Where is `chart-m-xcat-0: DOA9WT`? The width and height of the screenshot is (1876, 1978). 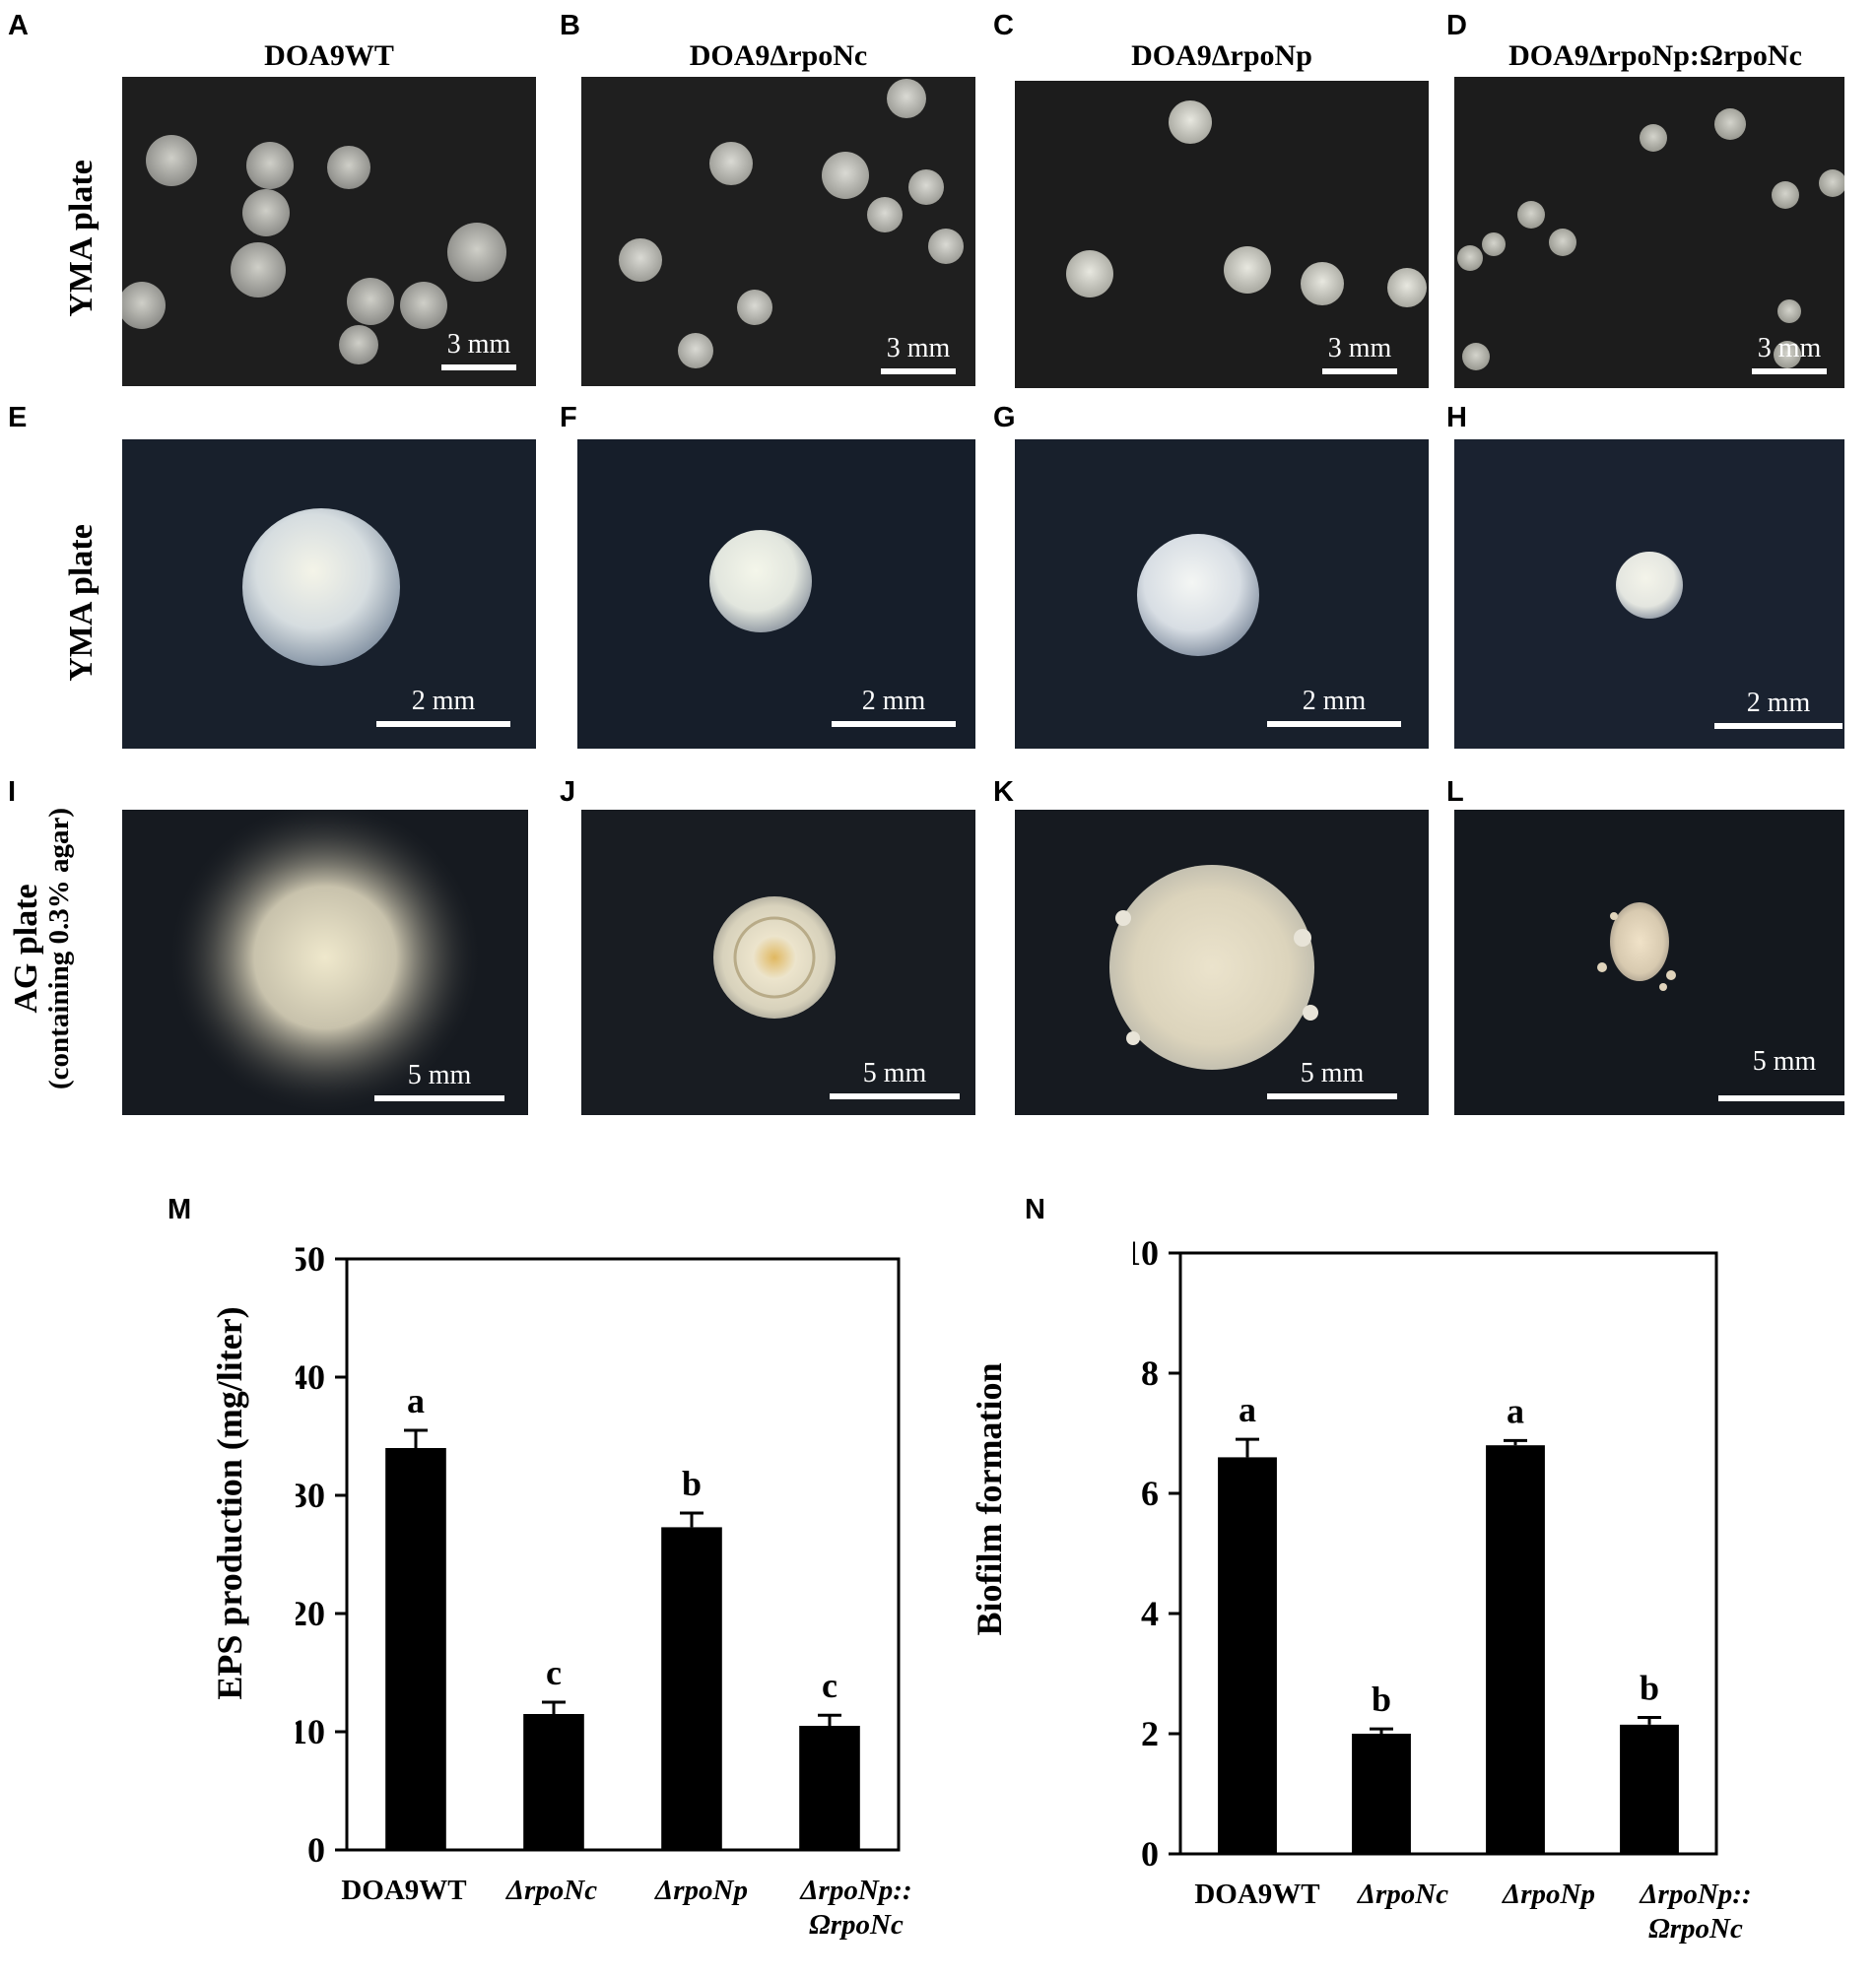 chart-m-xcat-0: DOA9WT is located at coordinates (404, 1891).